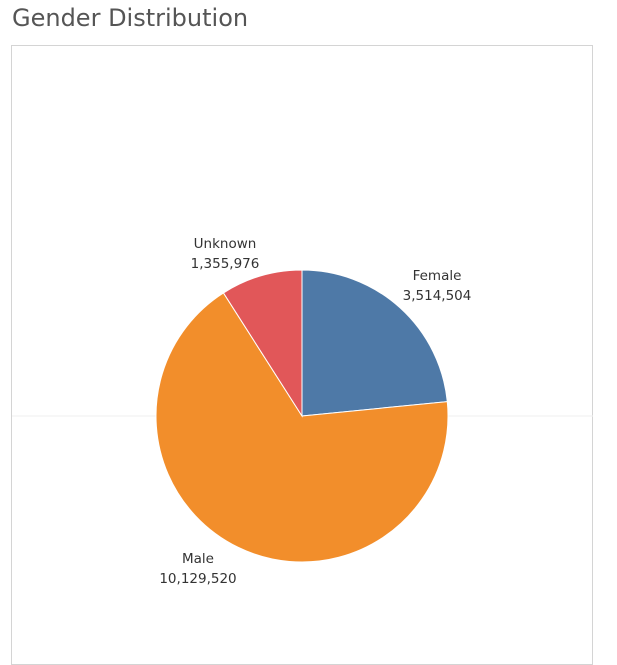 This screenshot has height=665, width=617. I want to click on slice-value-female: 3,514,504, so click(437, 296).